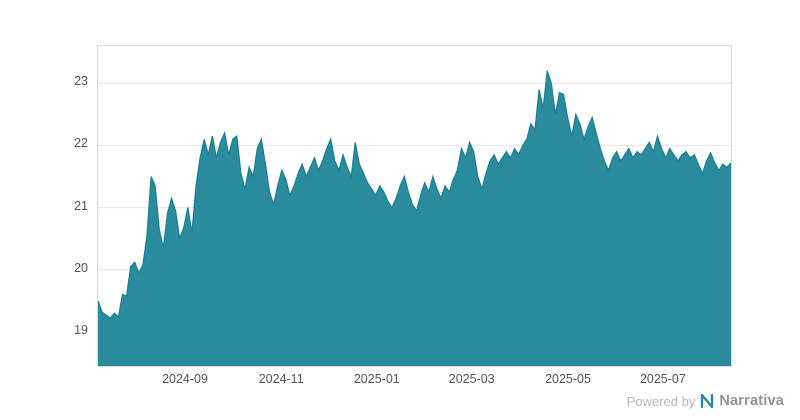 The width and height of the screenshot is (800, 420). Describe the element at coordinates (185, 379) in the screenshot. I see `x-axis-label: 2024-09` at that location.